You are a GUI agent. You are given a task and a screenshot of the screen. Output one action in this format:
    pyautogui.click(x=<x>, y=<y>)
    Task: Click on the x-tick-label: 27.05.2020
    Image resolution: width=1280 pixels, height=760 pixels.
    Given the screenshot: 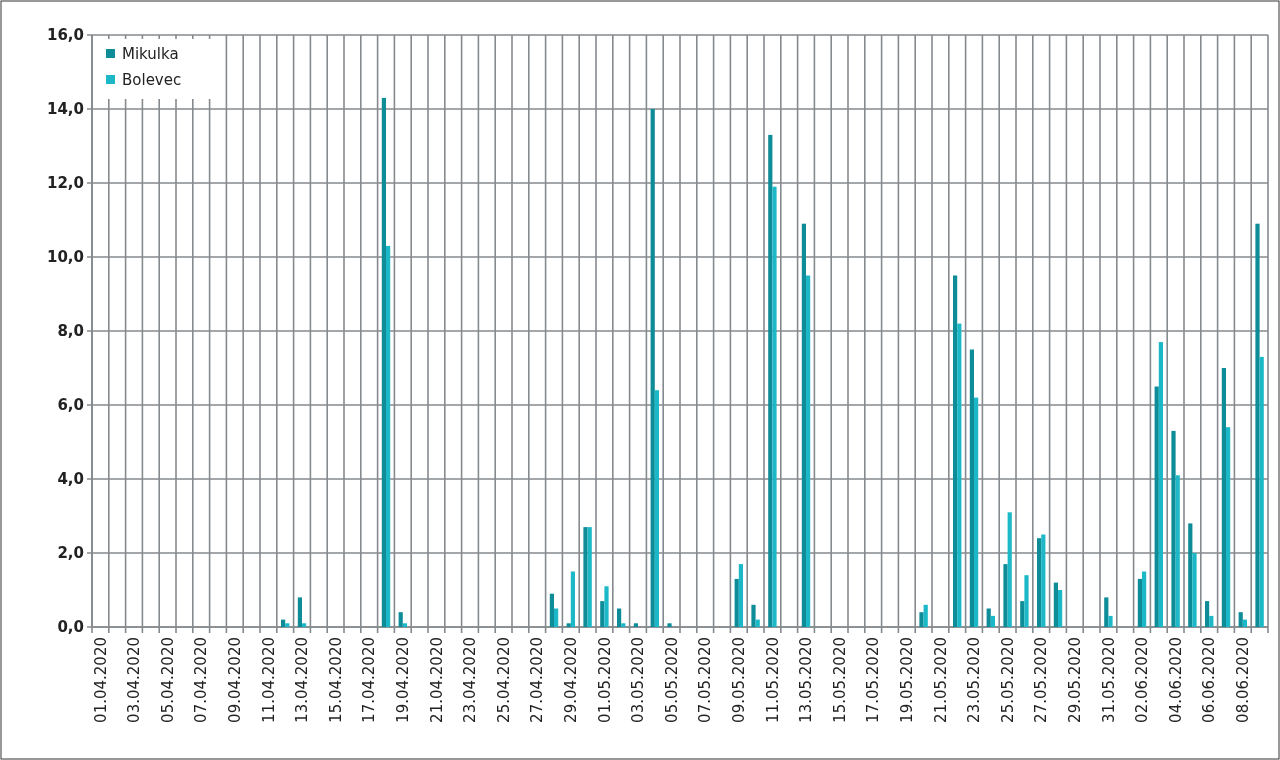 What is the action you would take?
    pyautogui.click(x=1041, y=680)
    